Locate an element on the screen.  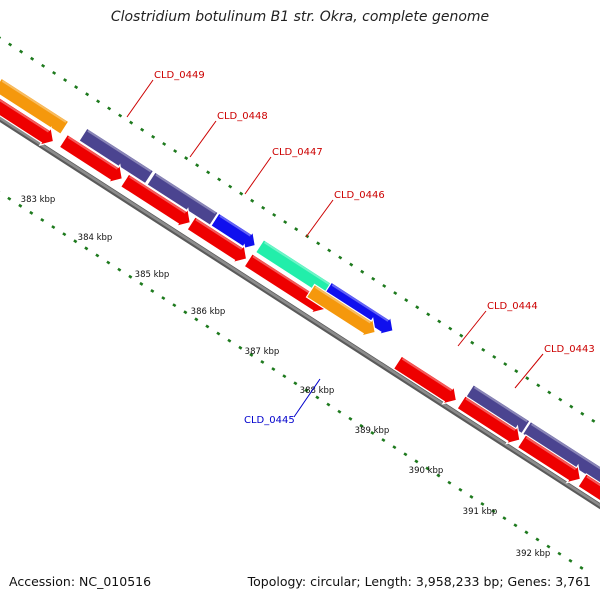
kbp-label: 390 kbp is located at coordinates (426, 471).